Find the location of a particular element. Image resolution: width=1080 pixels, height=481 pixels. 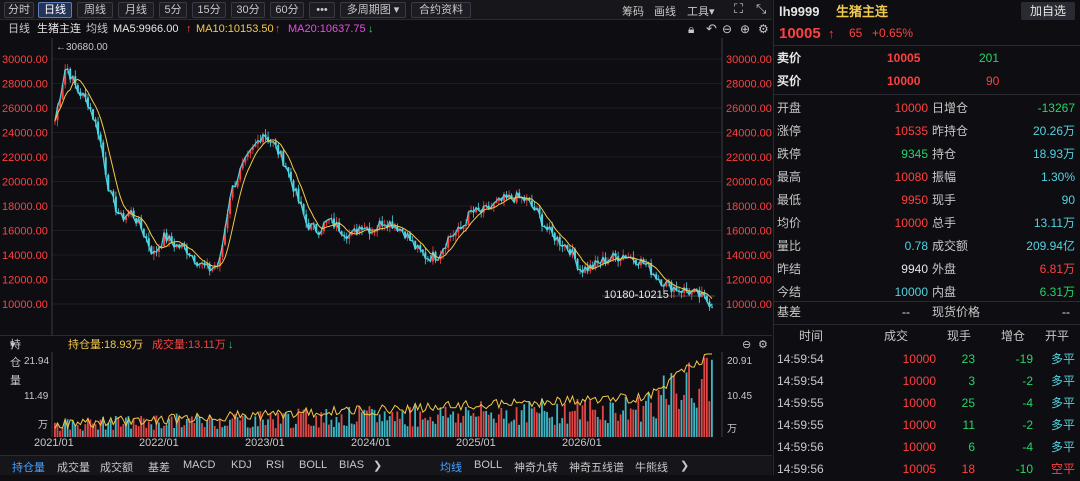

trade-qty: 25 is located at coordinates (968, 403).